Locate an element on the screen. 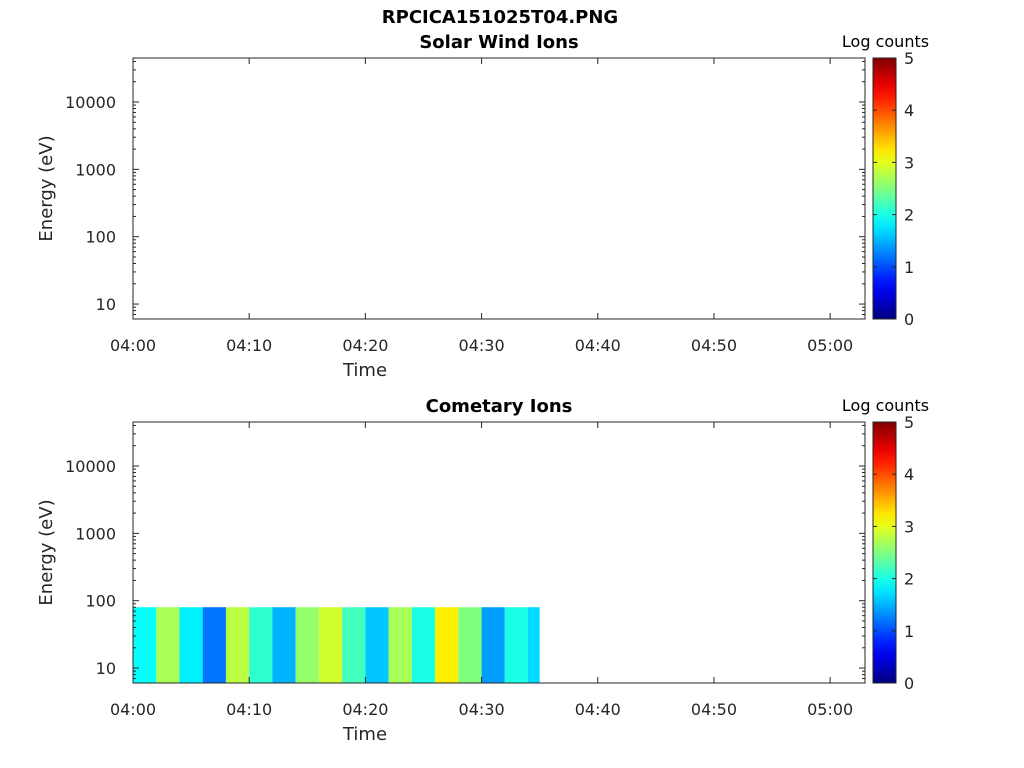 This screenshot has width=1024, height=768. x-tick-label: 04:30 is located at coordinates (482, 345).